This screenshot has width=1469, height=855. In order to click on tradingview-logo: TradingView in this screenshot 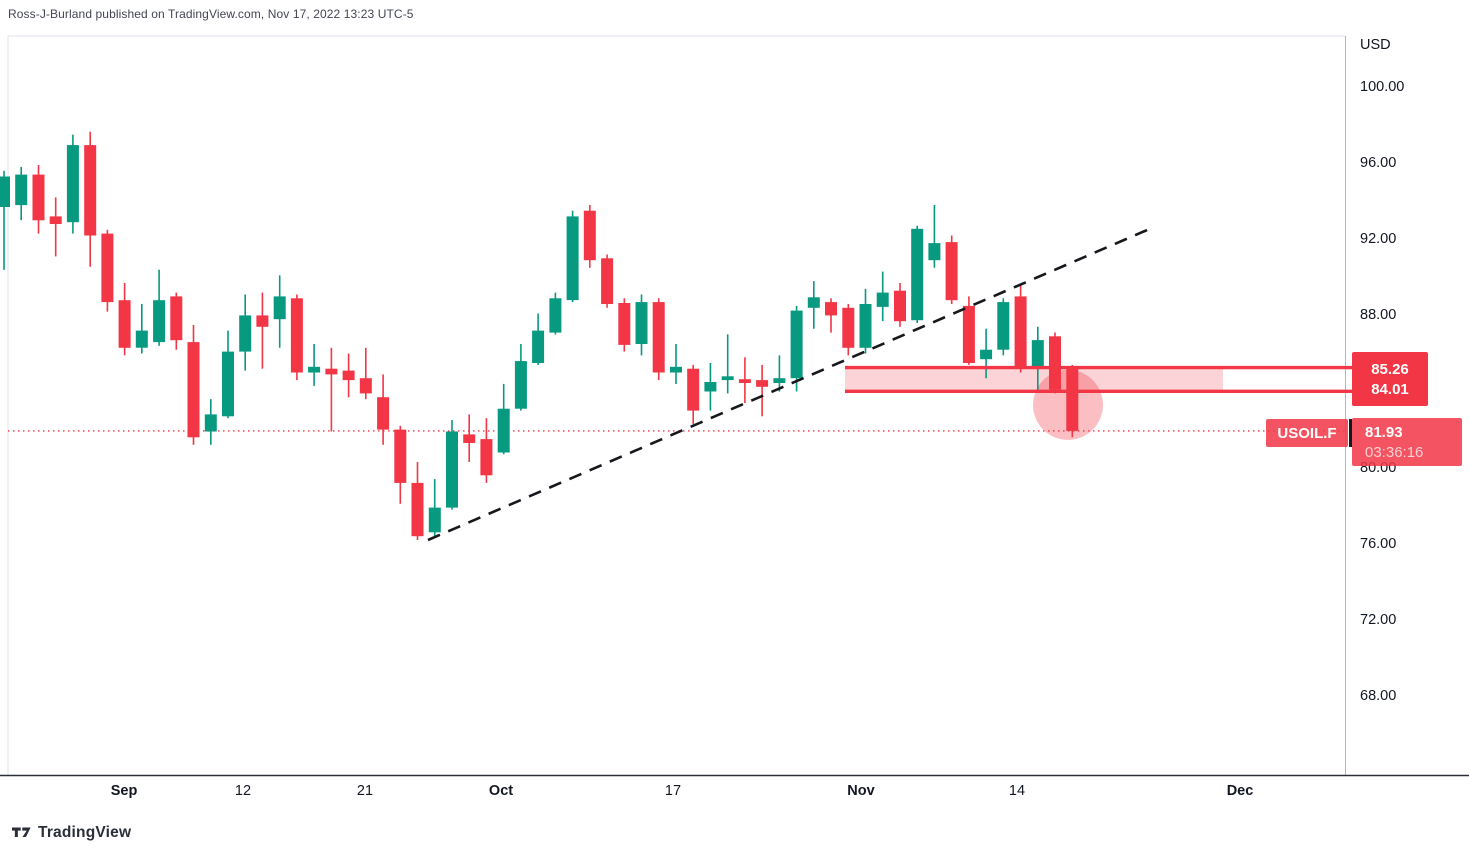, I will do `click(71, 833)`.